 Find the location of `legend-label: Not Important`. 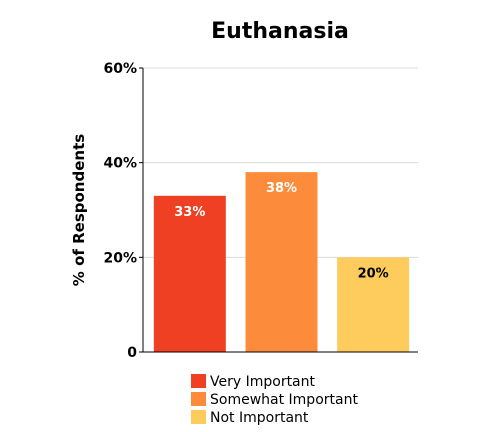

legend-label: Not Important is located at coordinates (259, 418).